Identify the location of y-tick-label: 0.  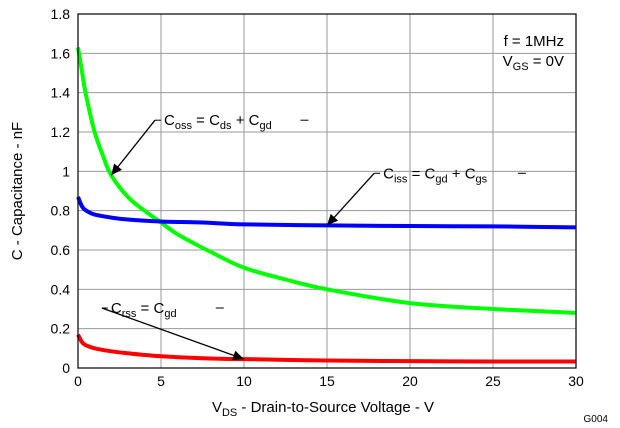
(66, 368).